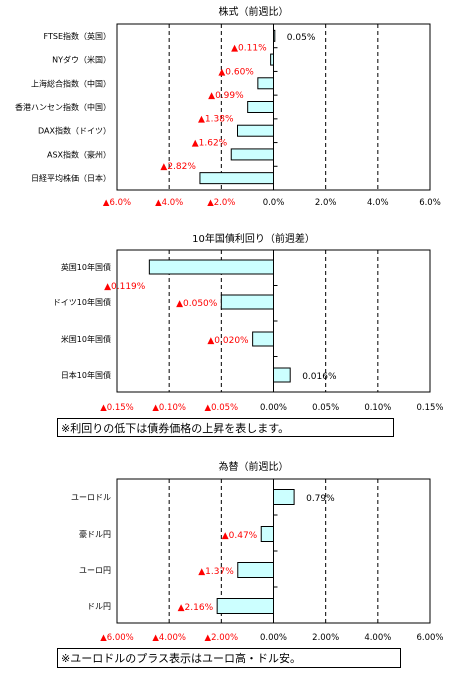  Describe the element at coordinates (273, 408) in the screenshot. I see `chart-2-tick-label: 0.00%` at that location.